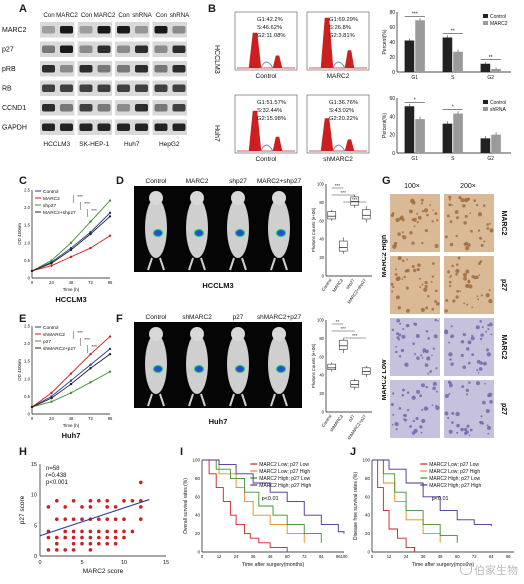 The image size is (524, 584). Describe the element at coordinates (34, 496) in the screenshot. I see `y-tick-label: 10` at that location.